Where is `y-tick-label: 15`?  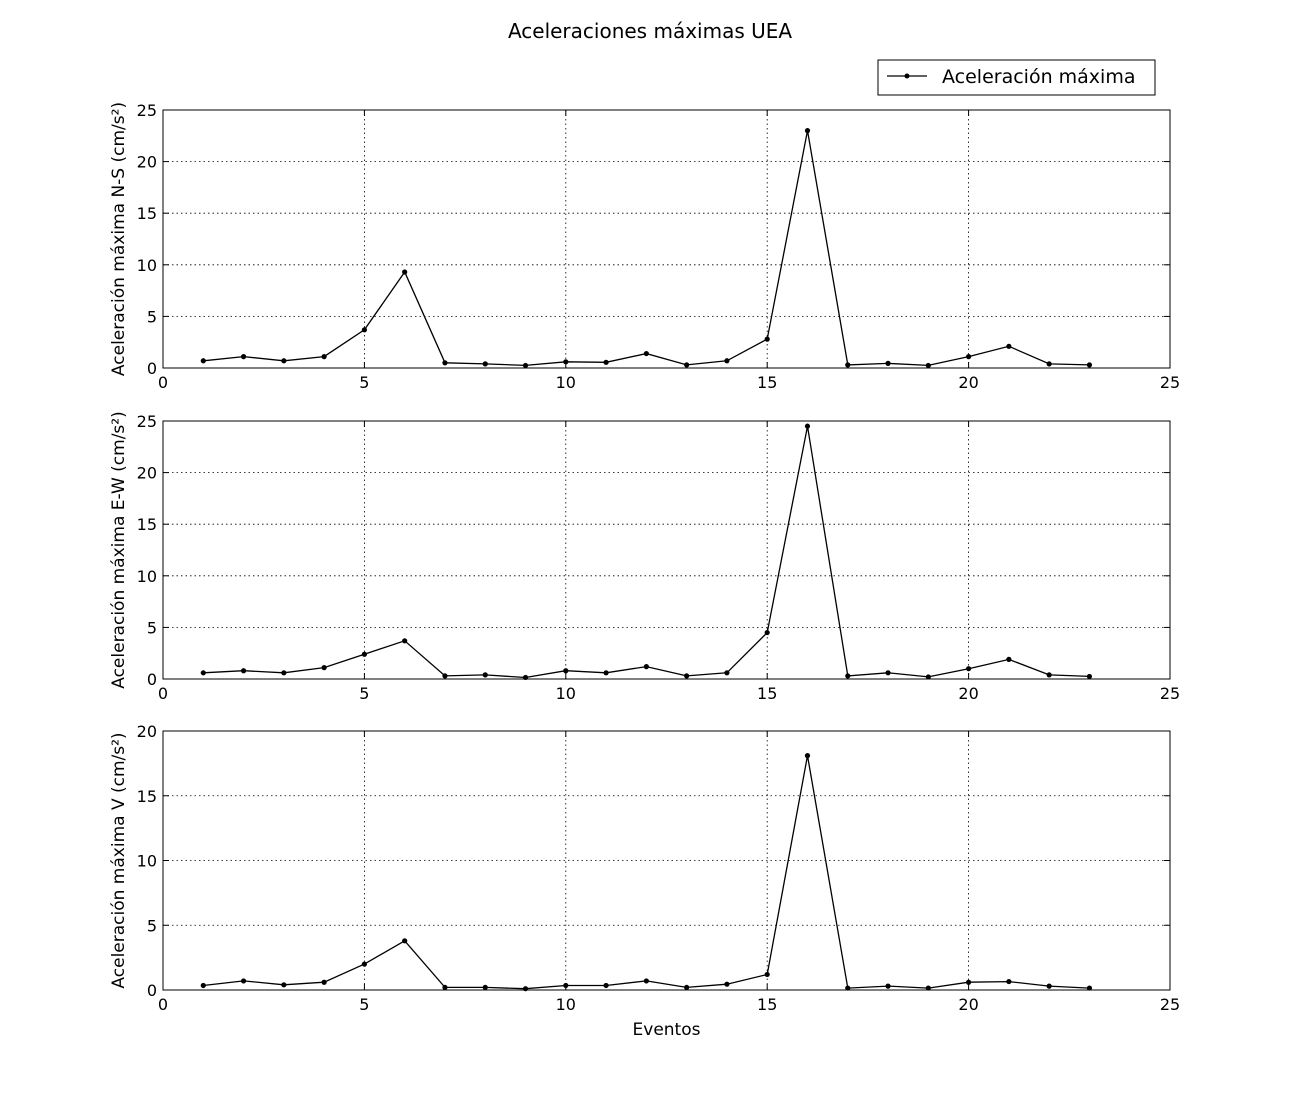
y-tick-label: 15 is located at coordinates (147, 524).